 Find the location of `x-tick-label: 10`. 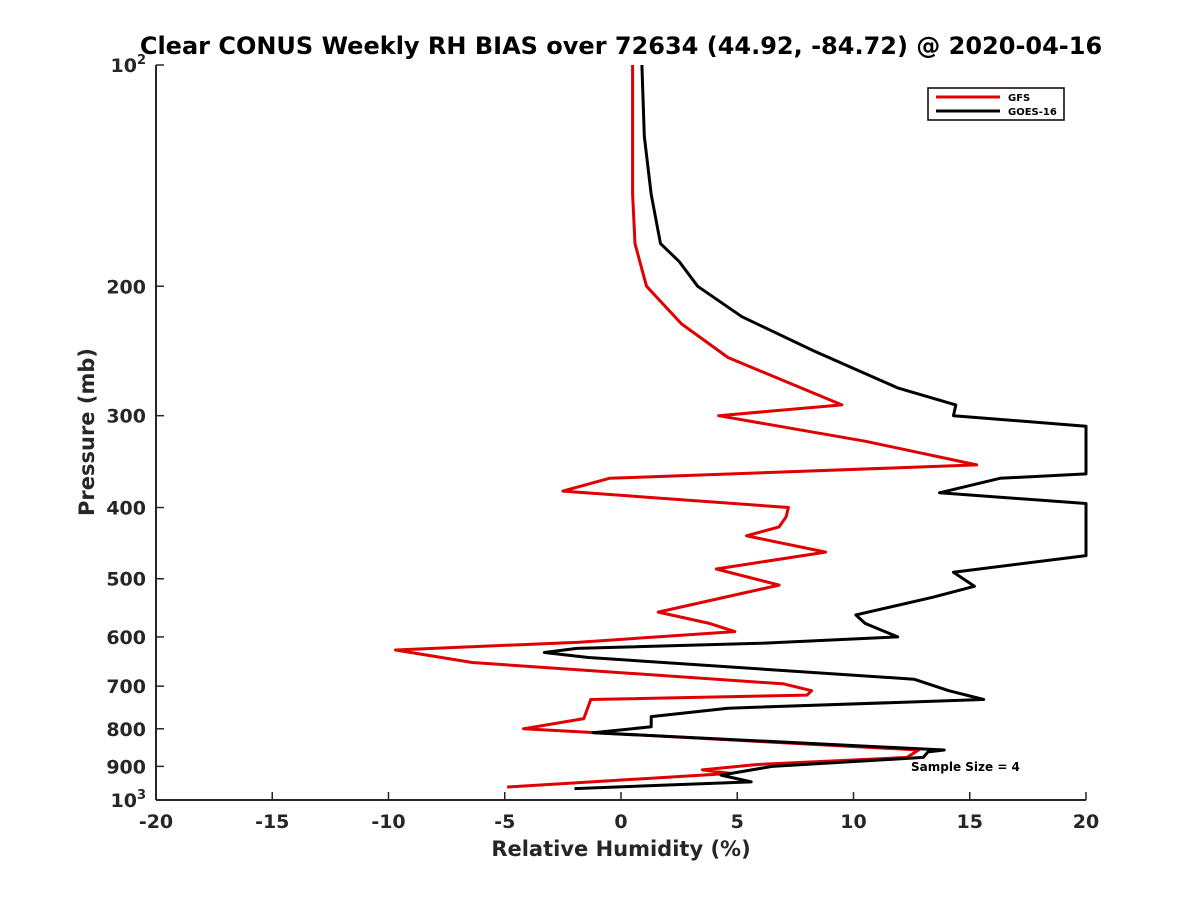

x-tick-label: 10 is located at coordinates (853, 822).